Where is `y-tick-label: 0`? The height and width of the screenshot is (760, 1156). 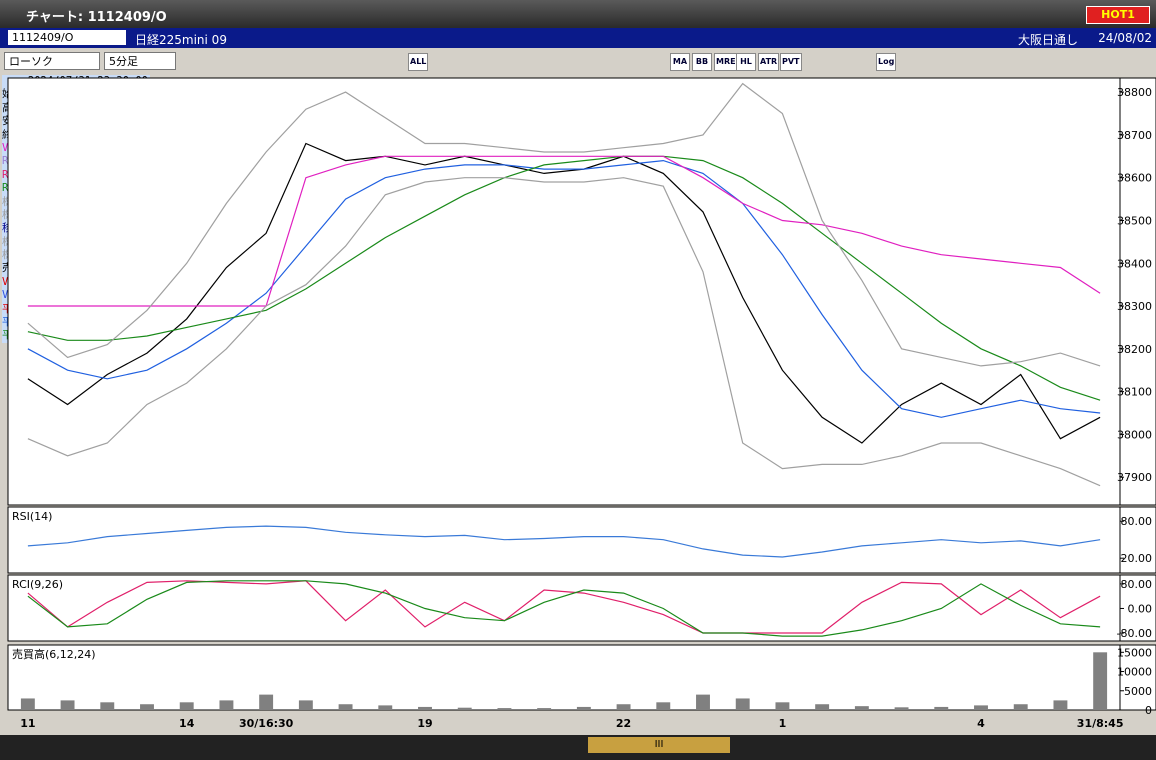
y-tick-label: 0 is located at coordinates (1148, 710).